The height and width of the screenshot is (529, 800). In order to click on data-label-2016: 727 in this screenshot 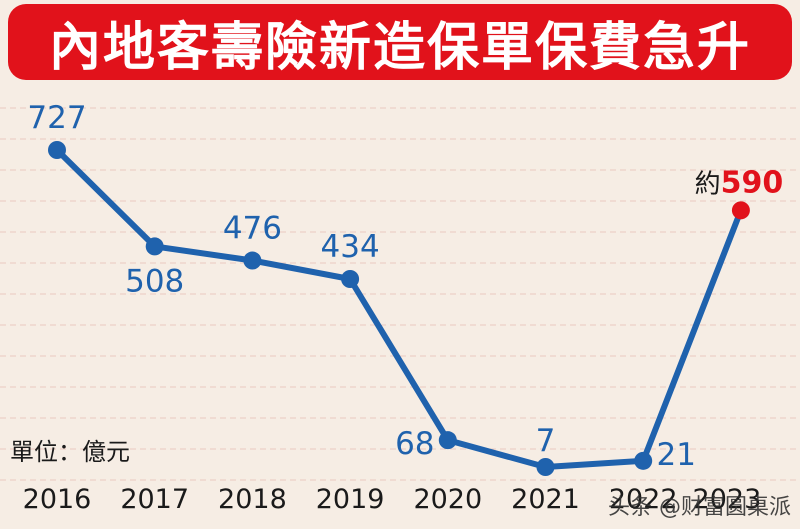, I will do `click(56, 118)`.